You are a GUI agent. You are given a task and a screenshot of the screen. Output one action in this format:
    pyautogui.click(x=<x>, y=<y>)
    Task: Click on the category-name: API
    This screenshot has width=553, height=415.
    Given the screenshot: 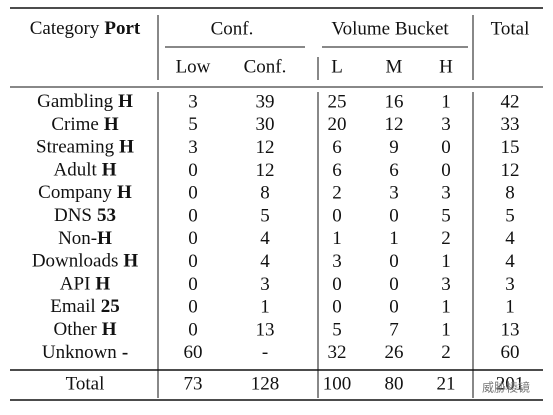 What is the action you would take?
    pyautogui.click(x=75, y=284)
    